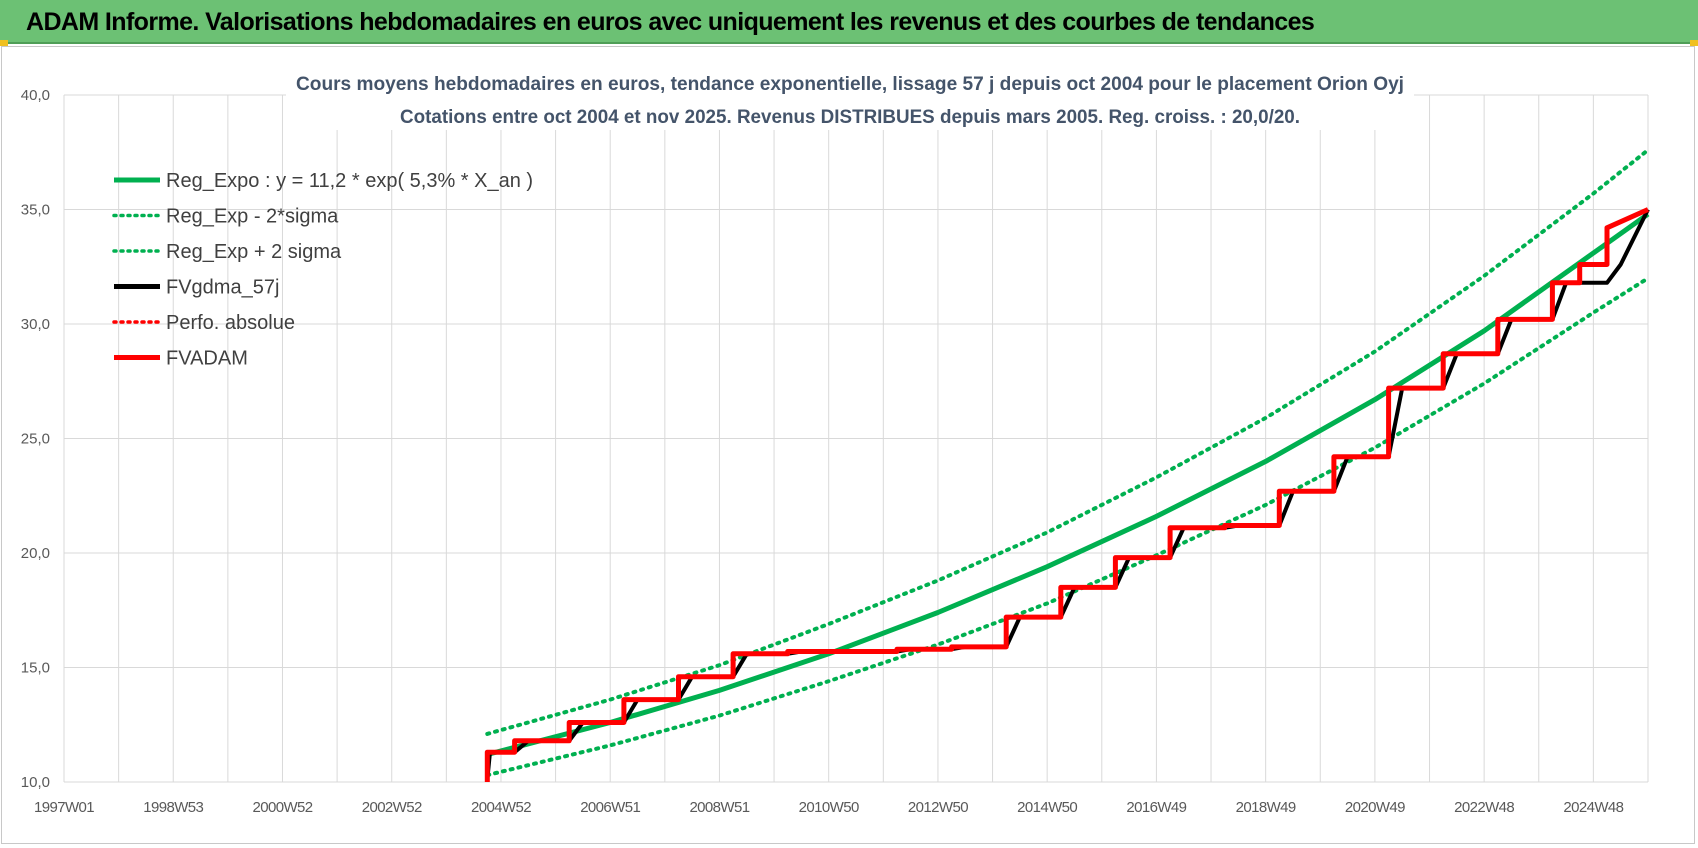 The width and height of the screenshot is (1698, 848). Describe the element at coordinates (207, 359) in the screenshot. I see `legend-label: FVADAM` at that location.